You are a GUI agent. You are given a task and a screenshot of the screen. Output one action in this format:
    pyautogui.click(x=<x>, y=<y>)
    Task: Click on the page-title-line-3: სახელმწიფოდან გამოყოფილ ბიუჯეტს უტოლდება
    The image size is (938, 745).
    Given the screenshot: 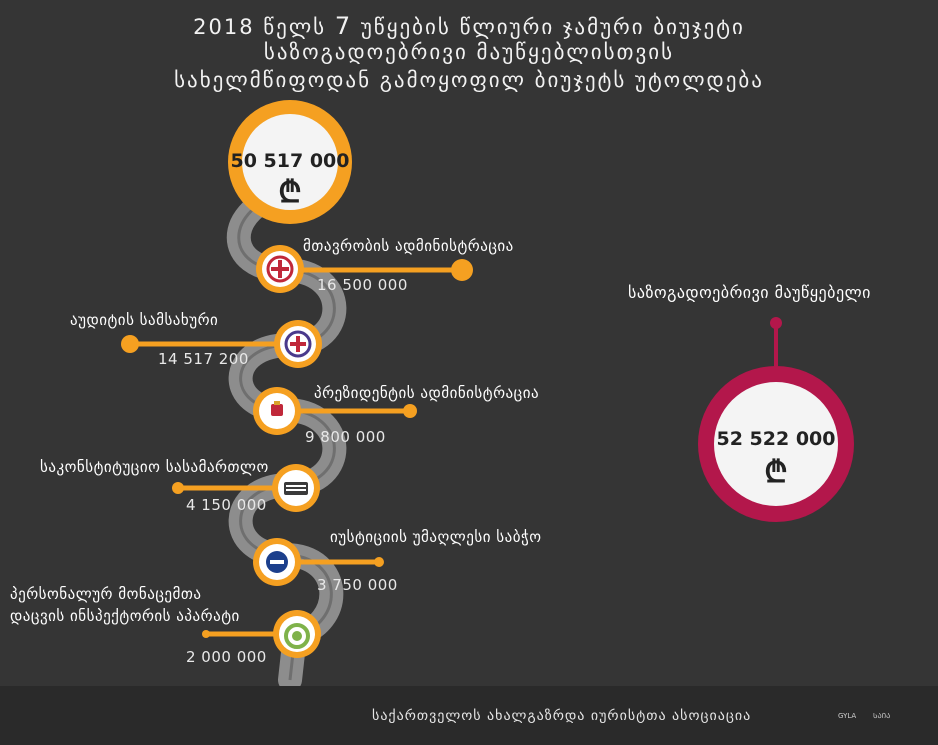 What is the action you would take?
    pyautogui.click(x=469, y=80)
    